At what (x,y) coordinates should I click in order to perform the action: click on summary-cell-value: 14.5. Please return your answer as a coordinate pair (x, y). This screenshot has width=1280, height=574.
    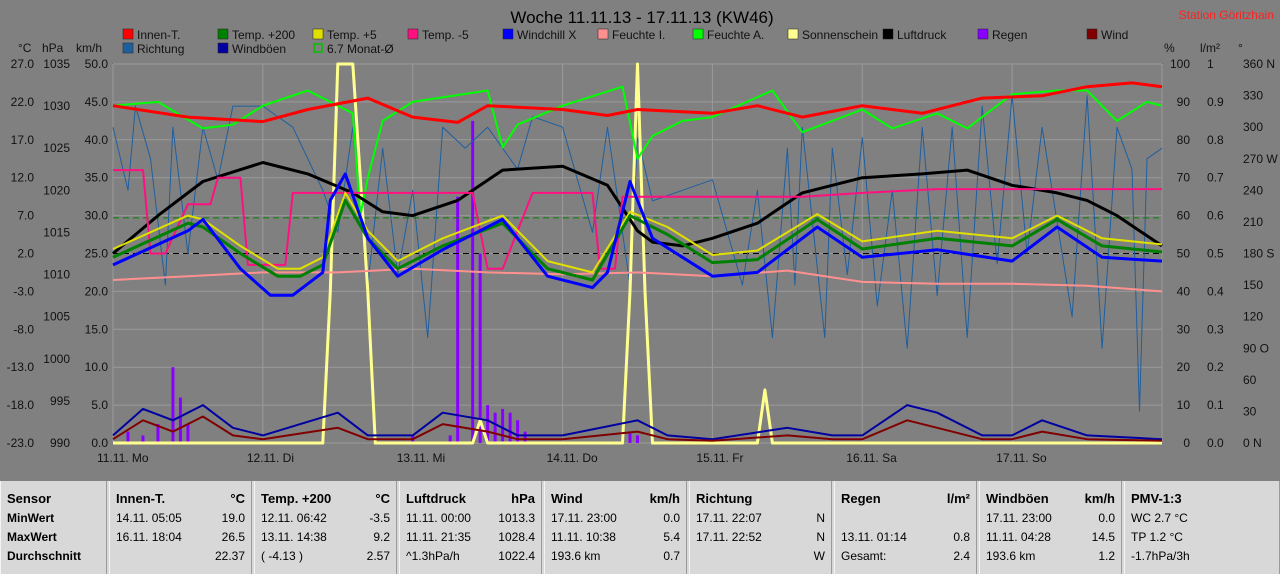
    Looking at the image, I should click on (1103, 537).